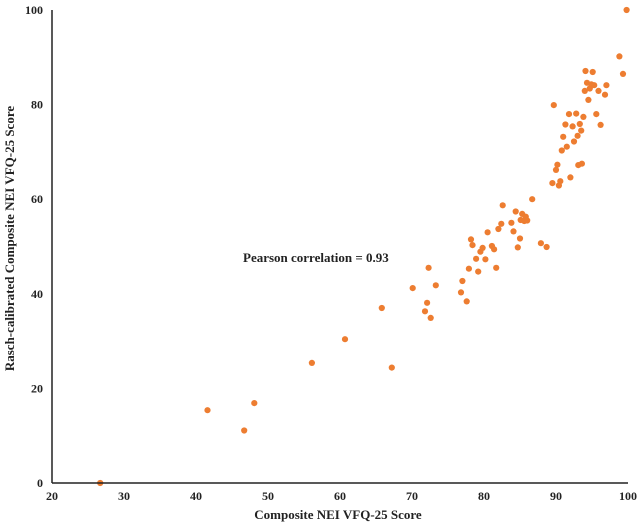 The image size is (644, 529). I want to click on x-tick-label: 60, so click(340, 496).